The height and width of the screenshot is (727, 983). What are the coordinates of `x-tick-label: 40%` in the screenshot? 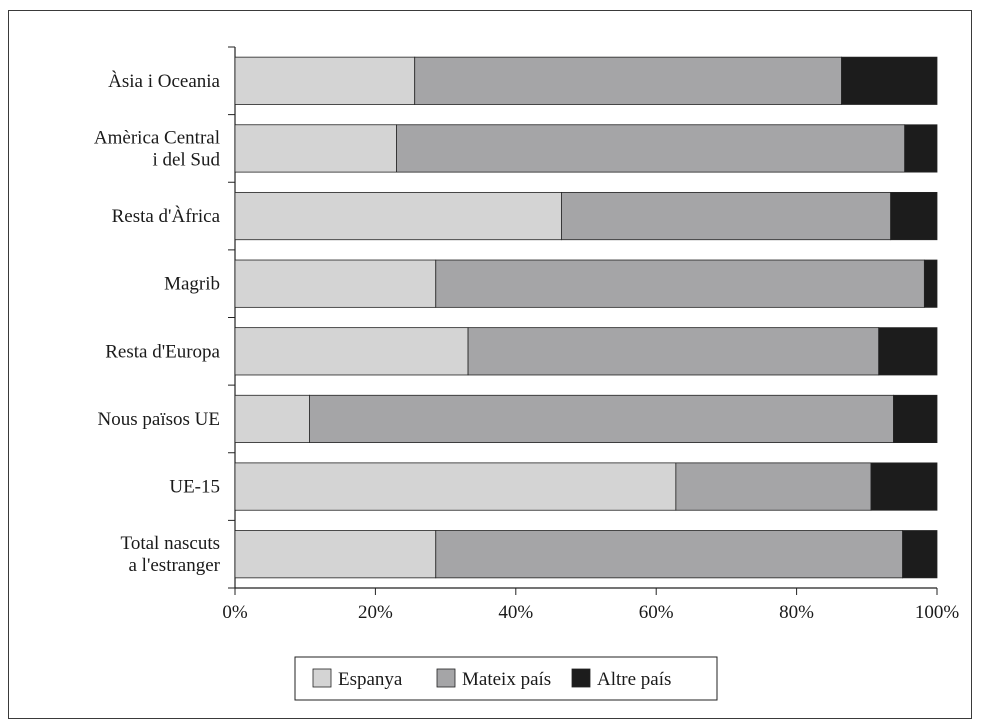 It's located at (515, 612).